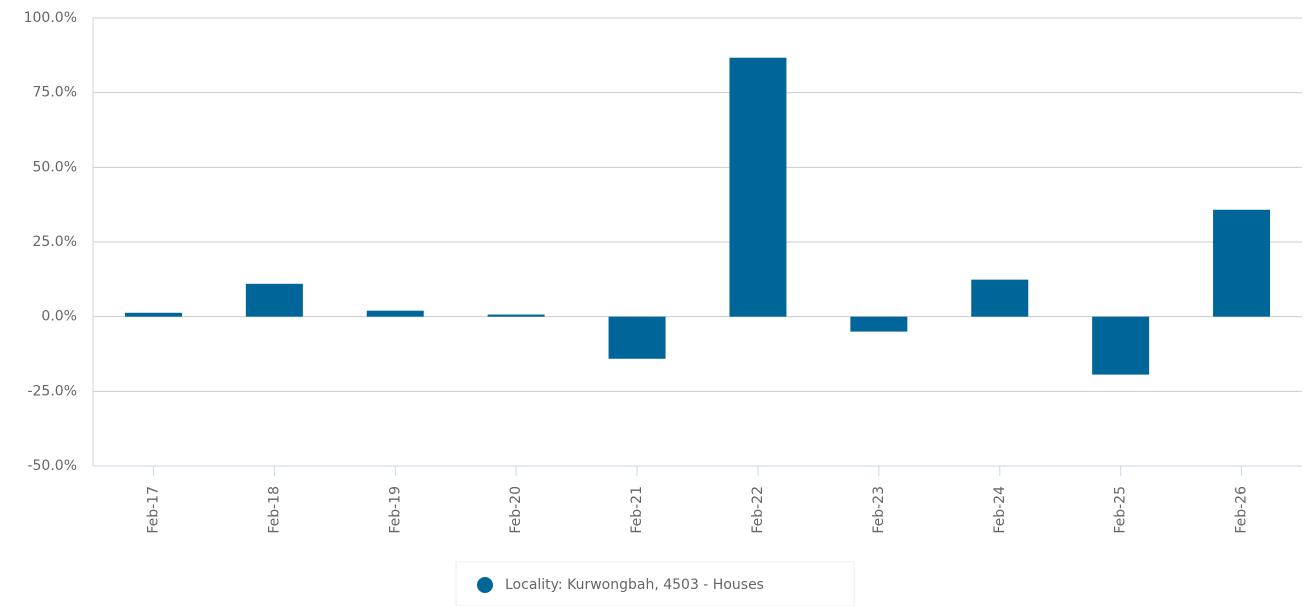 This screenshot has height=606, width=1306. I want to click on y-tick-label: 100.0%, so click(50, 18).